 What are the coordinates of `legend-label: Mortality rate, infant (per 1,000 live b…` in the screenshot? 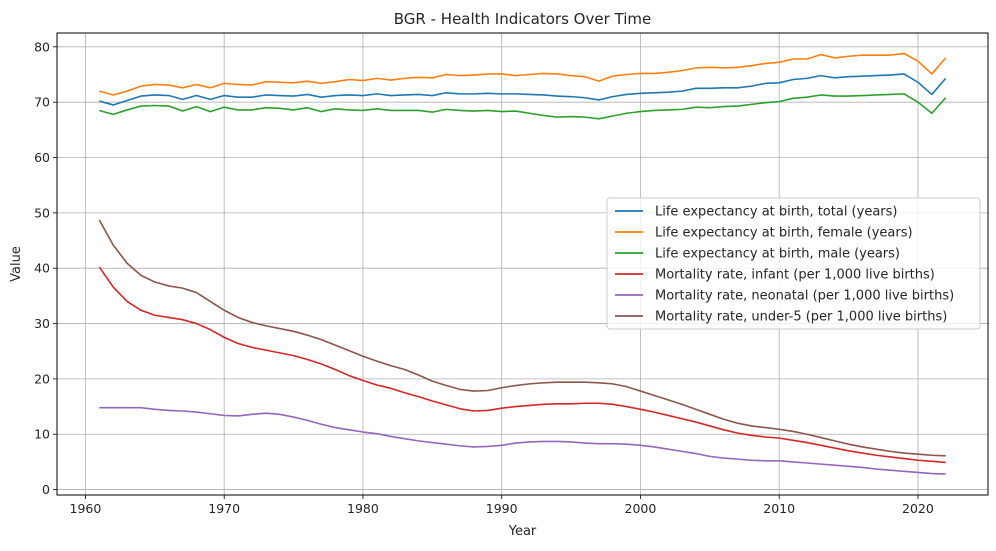 It's located at (795, 275).